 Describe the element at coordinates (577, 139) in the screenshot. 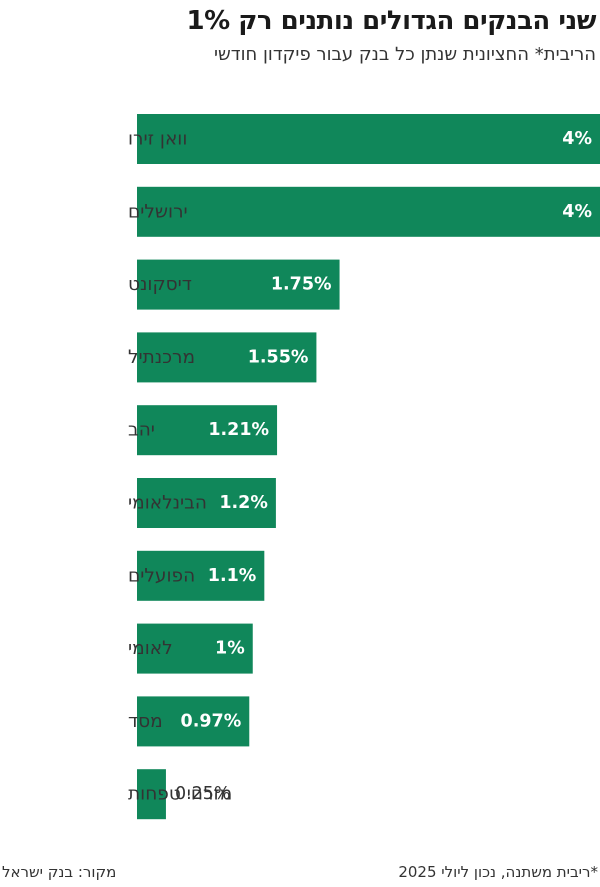

I see `value-label-0: 4%` at that location.